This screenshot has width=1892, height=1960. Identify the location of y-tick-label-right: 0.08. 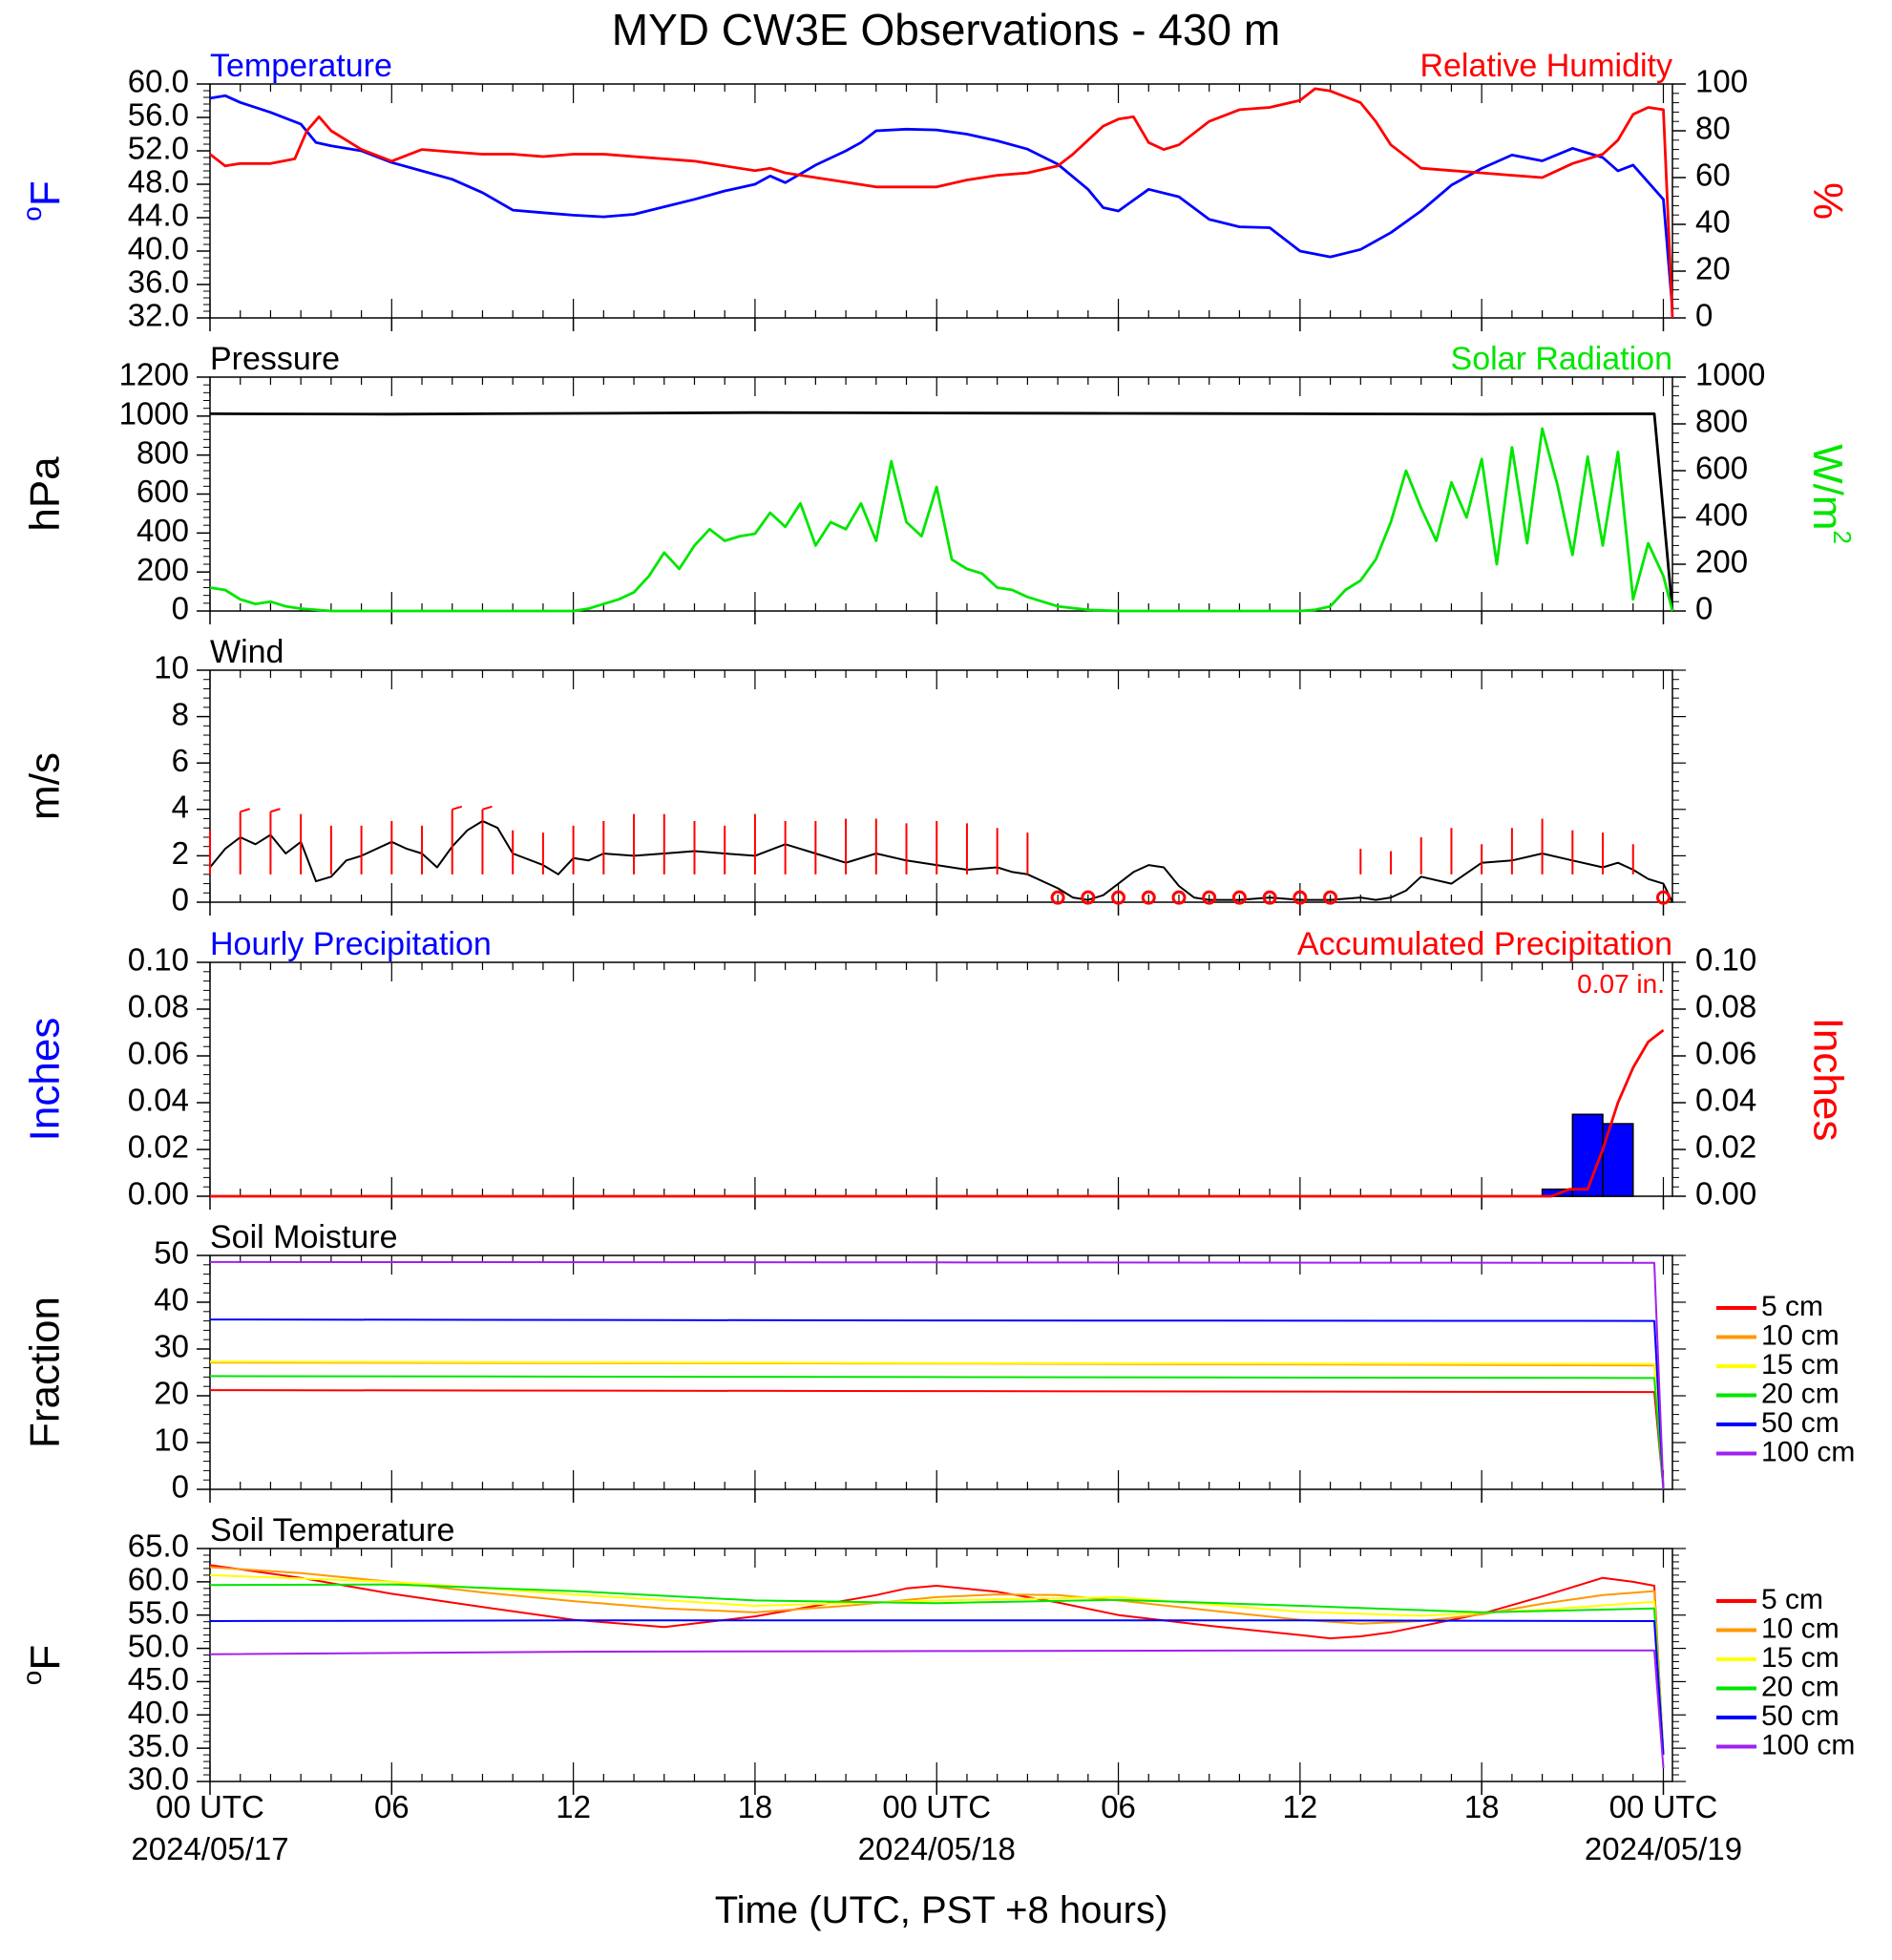
(1725, 1006).